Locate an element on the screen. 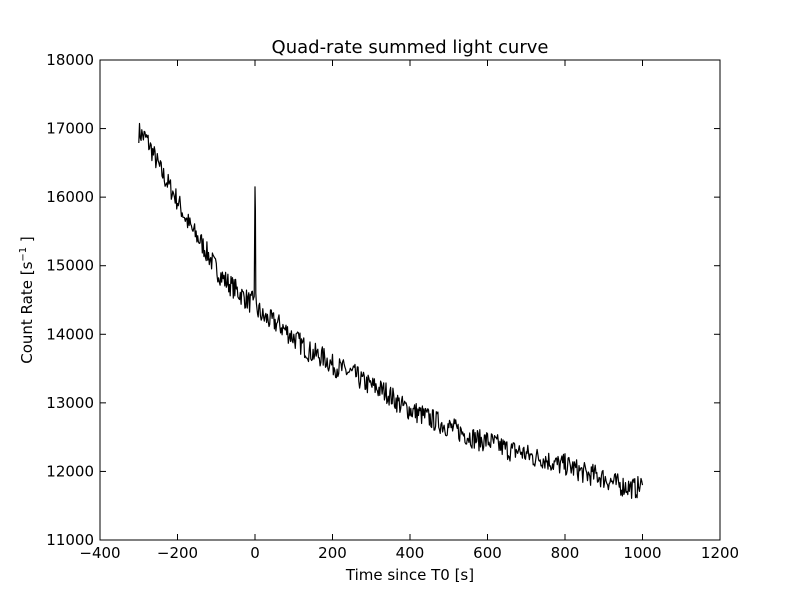 This screenshot has height=600, width=800. y-tick-label: 14000 is located at coordinates (70, 334).